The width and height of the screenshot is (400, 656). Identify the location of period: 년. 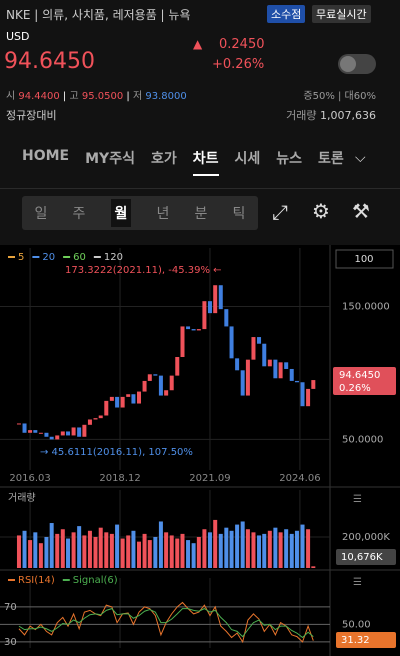
(163, 214).